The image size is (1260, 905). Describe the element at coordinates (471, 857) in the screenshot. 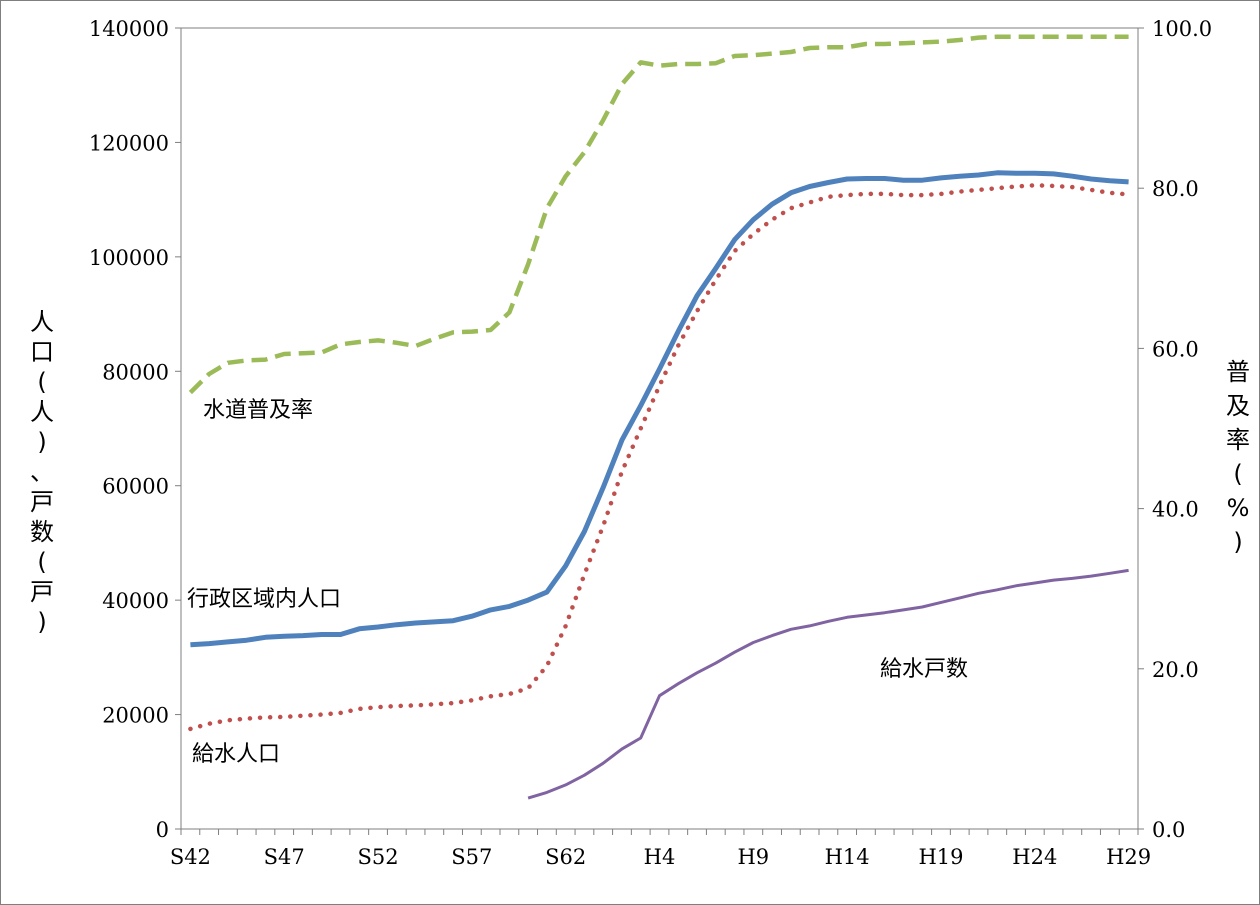

I see `x-tick-label: S57` at that location.